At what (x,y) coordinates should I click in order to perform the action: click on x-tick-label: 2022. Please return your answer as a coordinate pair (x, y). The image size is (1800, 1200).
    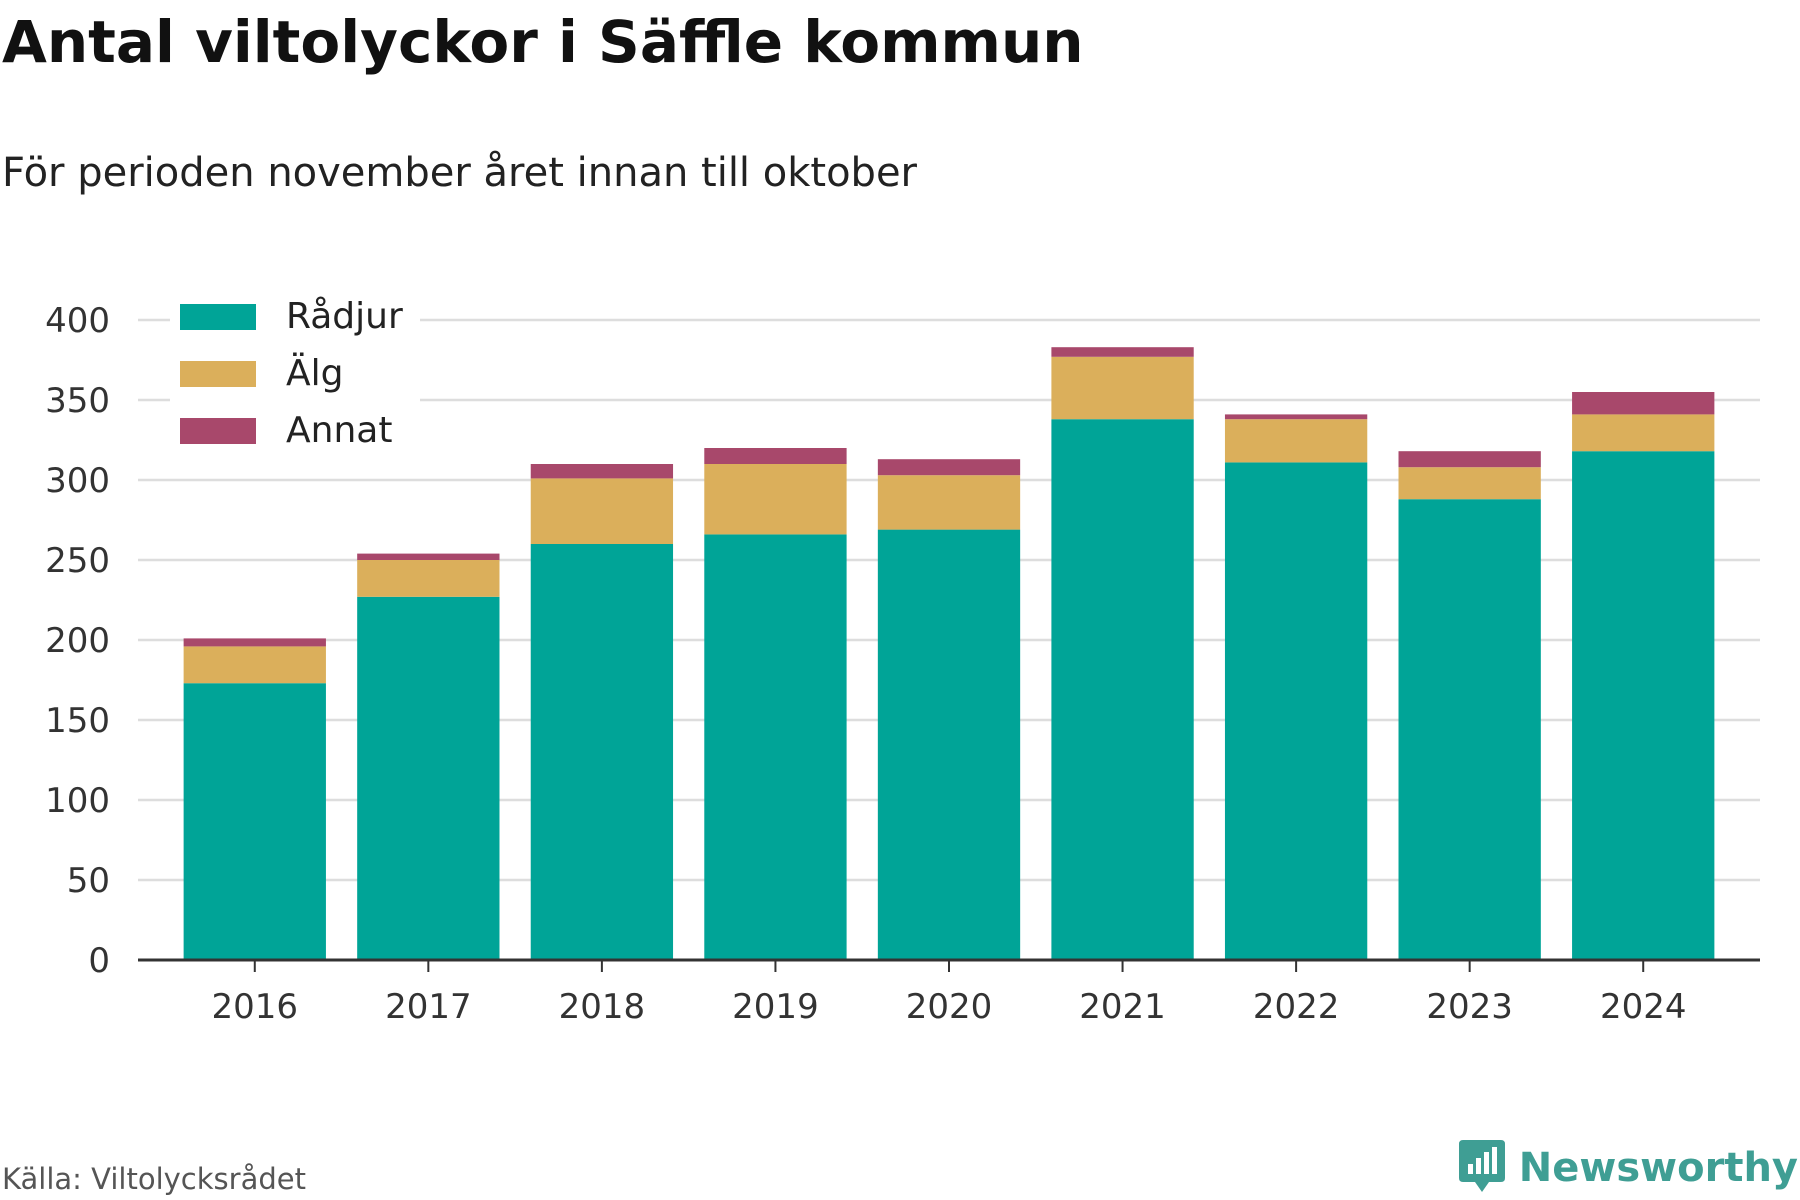
    Looking at the image, I should click on (1296, 1007).